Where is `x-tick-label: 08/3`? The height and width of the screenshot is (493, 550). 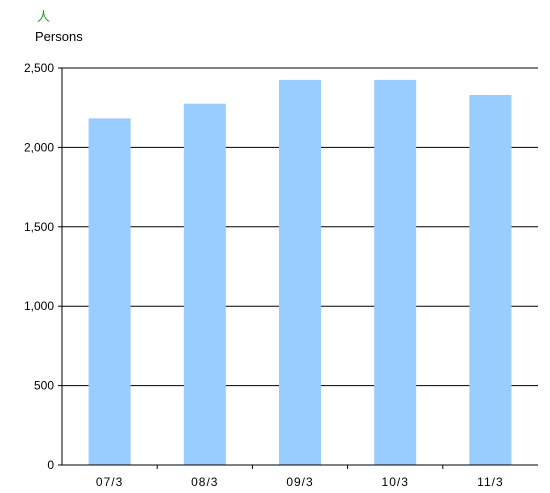
x-tick-label: 08/3 is located at coordinates (204, 482).